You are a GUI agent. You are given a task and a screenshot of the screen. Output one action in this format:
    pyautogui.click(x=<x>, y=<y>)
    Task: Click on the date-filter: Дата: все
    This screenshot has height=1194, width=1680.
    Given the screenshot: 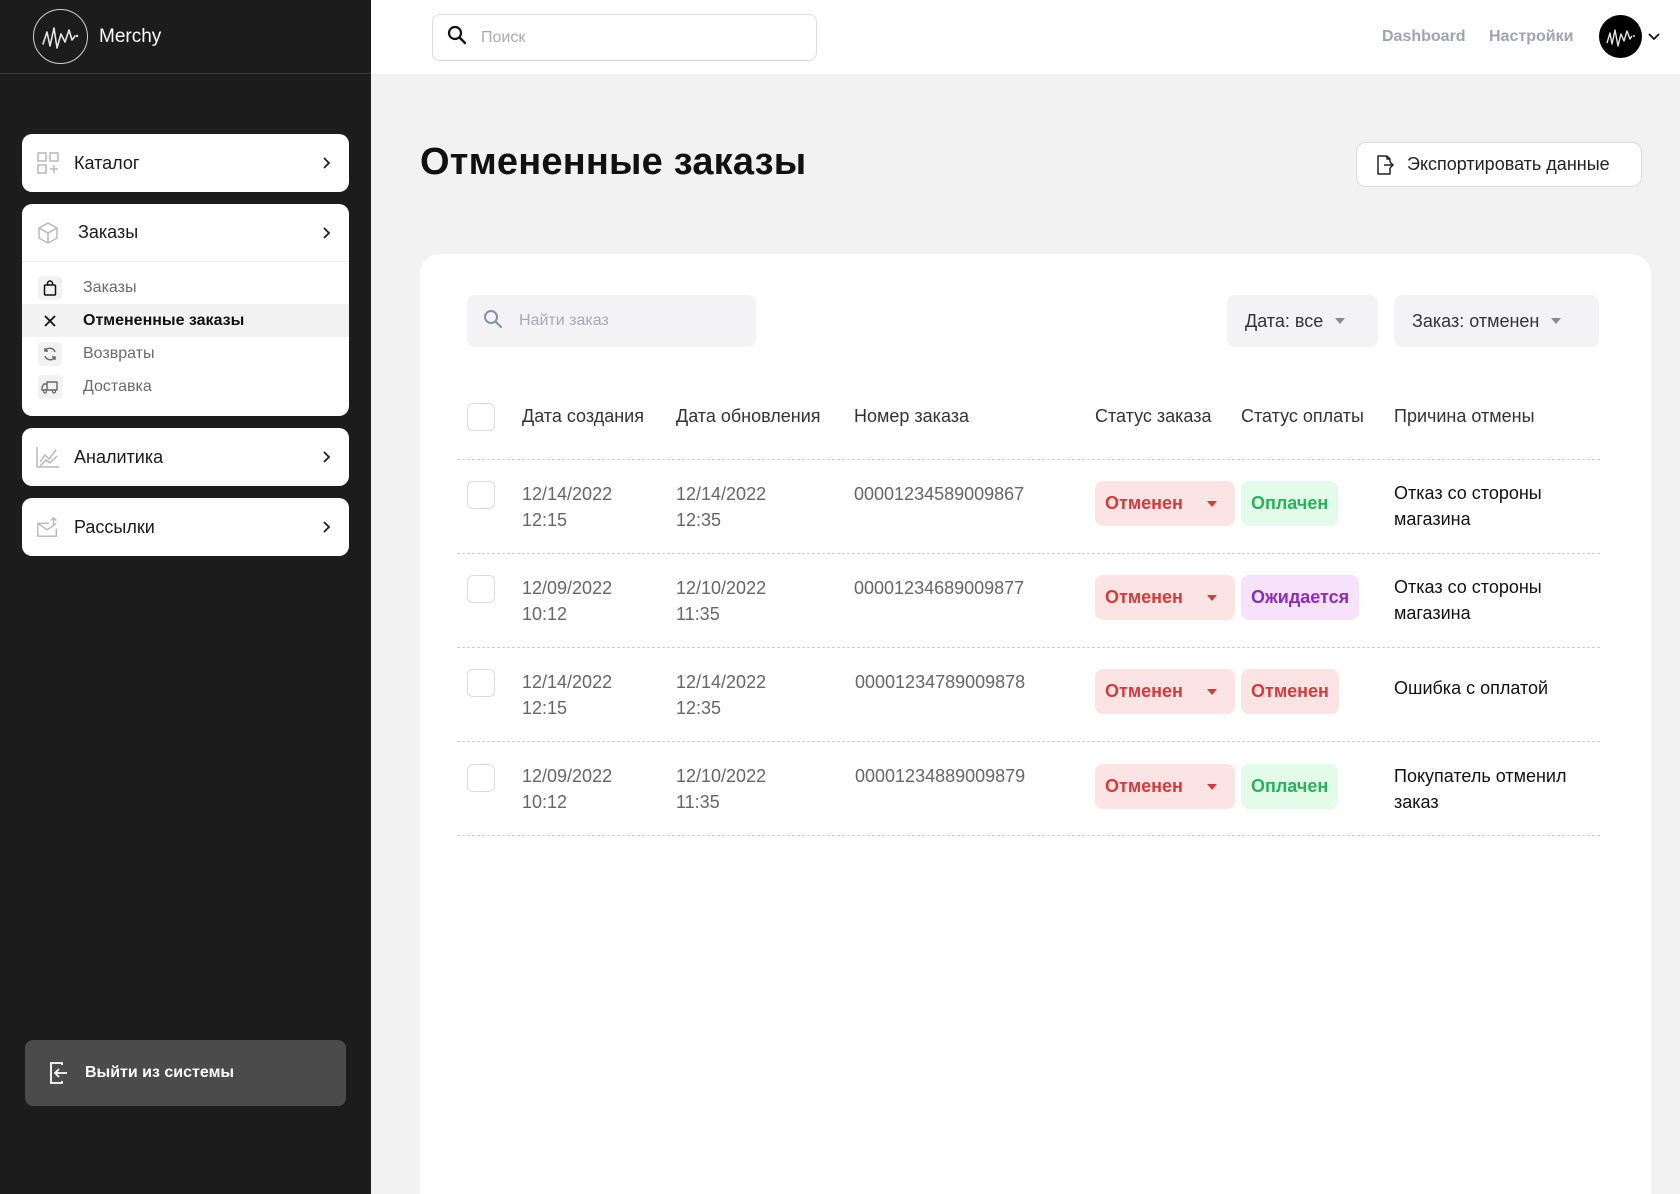 What is the action you would take?
    pyautogui.click(x=1302, y=321)
    